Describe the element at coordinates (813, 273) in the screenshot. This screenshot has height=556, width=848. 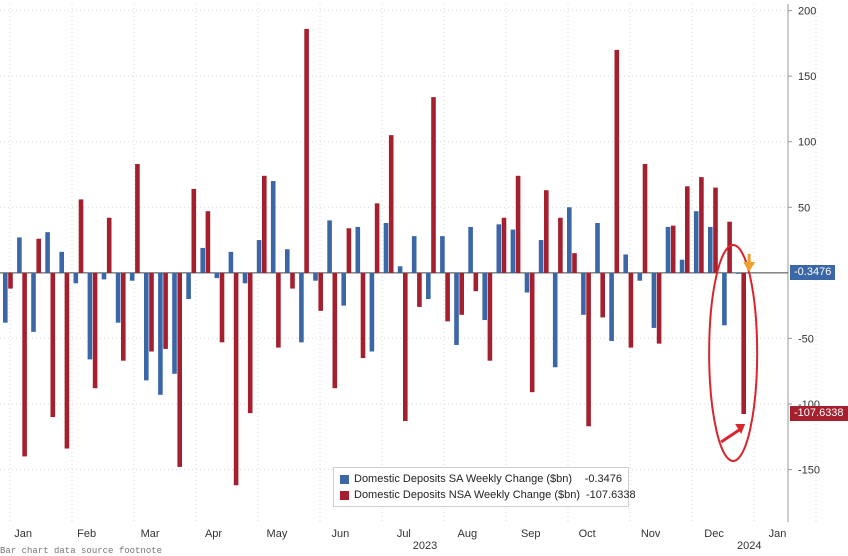
I see `sa-last-value-tag: -0.3476` at that location.